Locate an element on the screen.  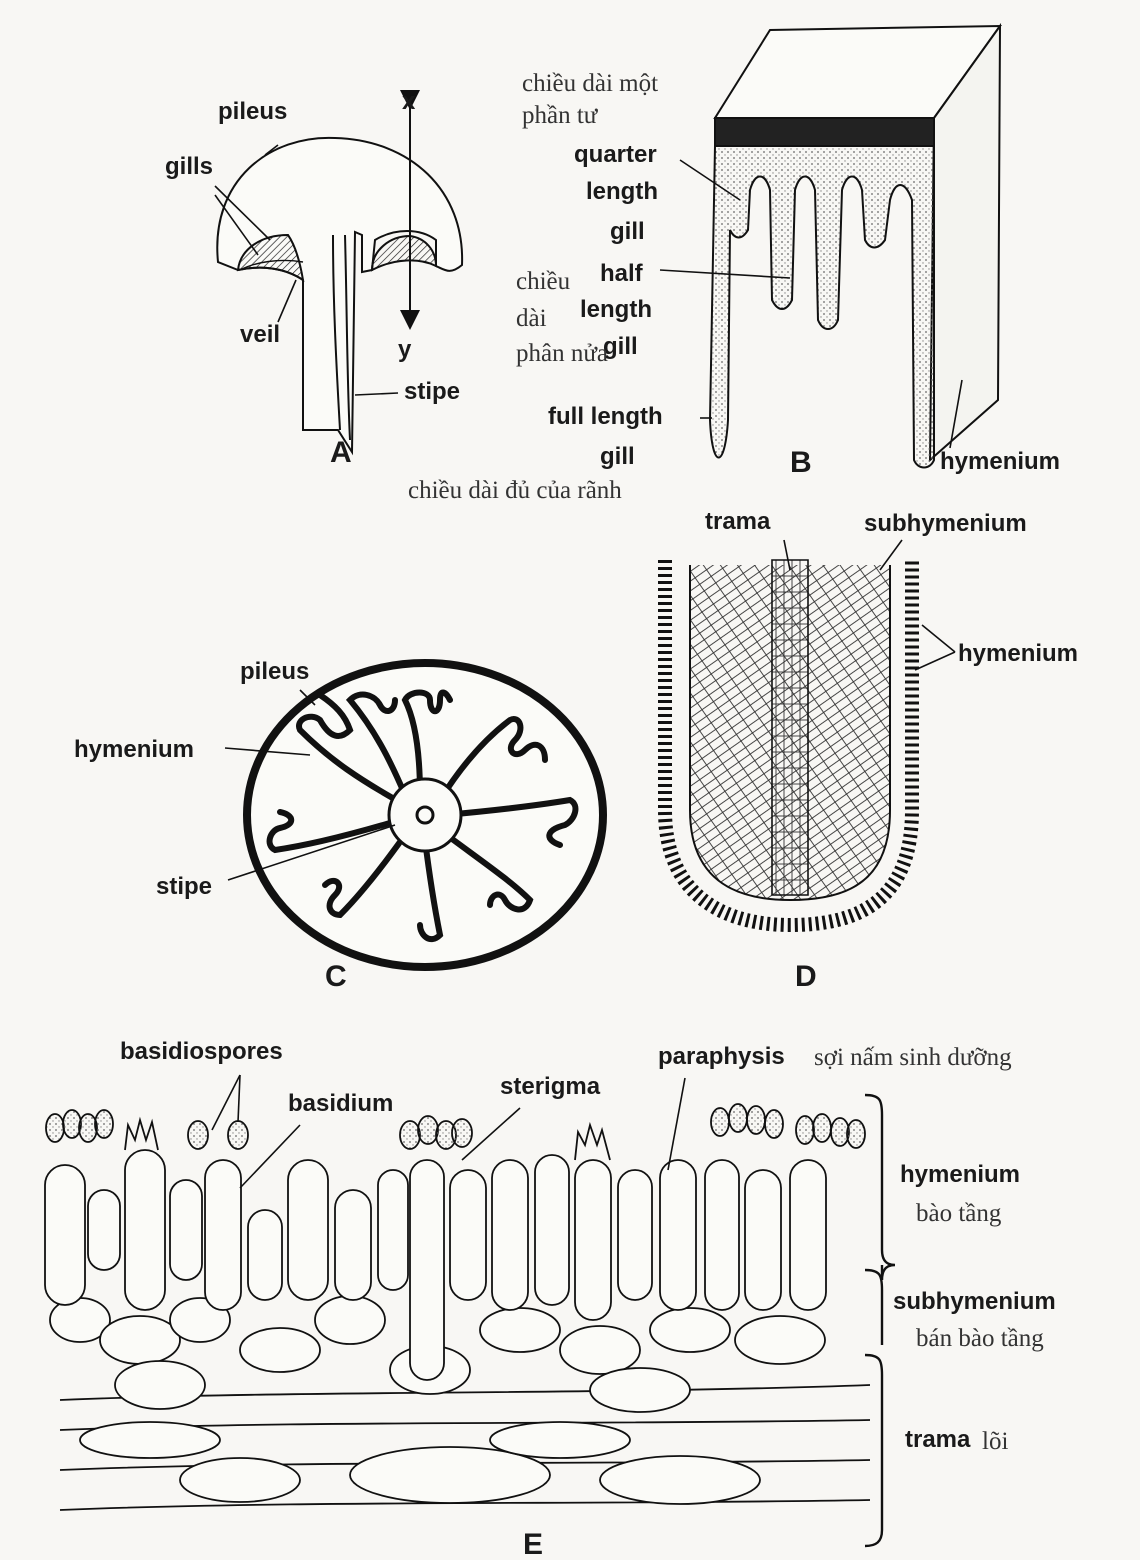
label-b-full-length: full length is located at coordinates (605, 416).